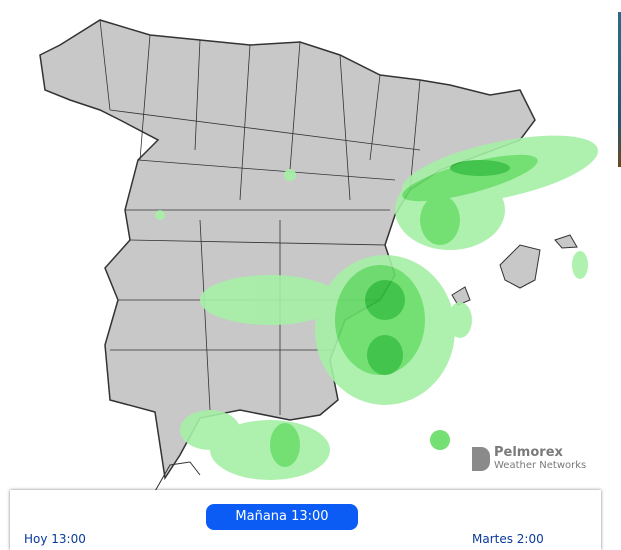 This screenshot has width=621, height=550. Describe the element at coordinates (619, 89) in the screenshot. I see `side-panel-edge` at that location.